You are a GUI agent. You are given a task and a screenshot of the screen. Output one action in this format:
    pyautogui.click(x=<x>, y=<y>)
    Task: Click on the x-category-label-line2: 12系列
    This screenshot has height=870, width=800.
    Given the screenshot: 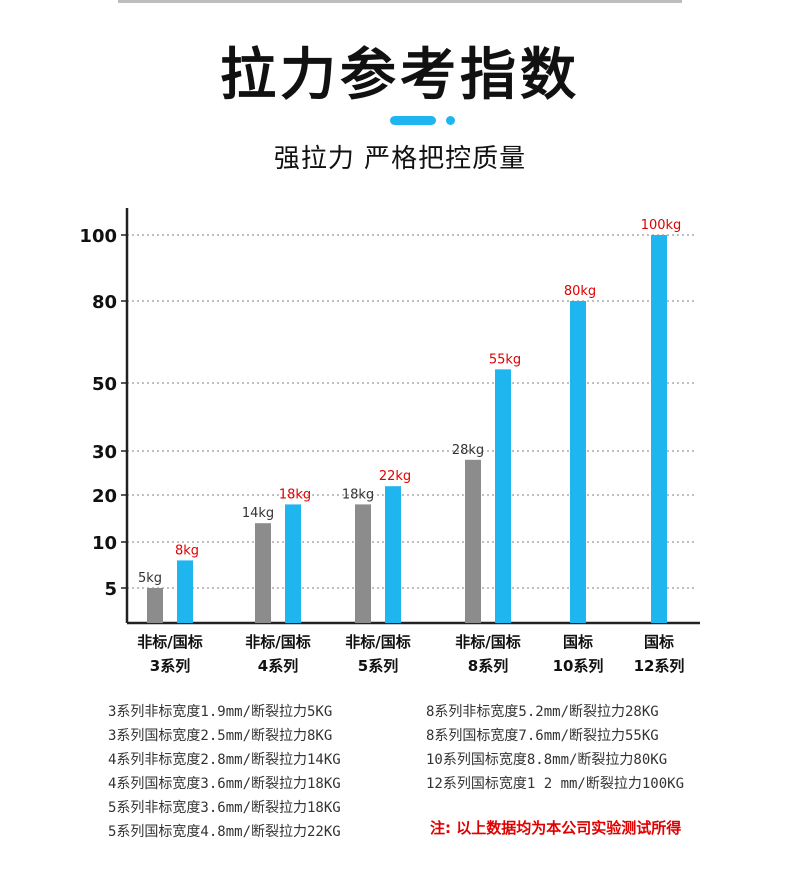 What is the action you would take?
    pyautogui.click(x=659, y=666)
    